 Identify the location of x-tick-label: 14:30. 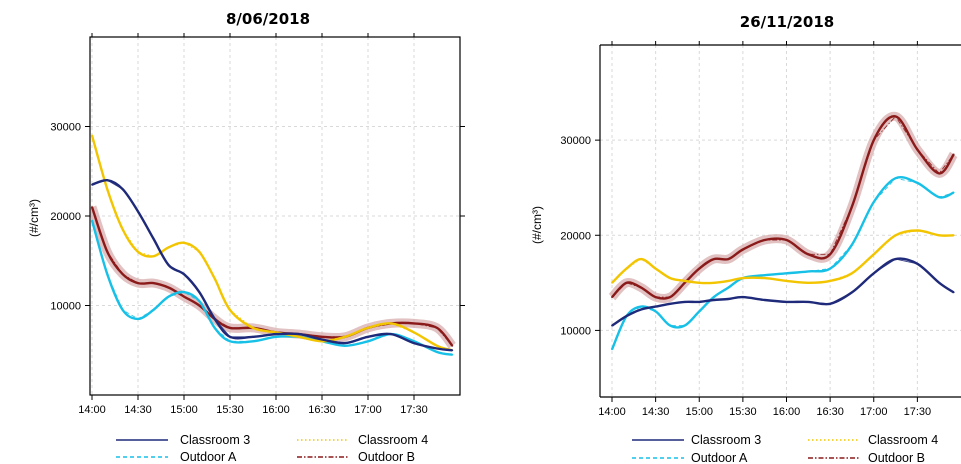
(656, 412).